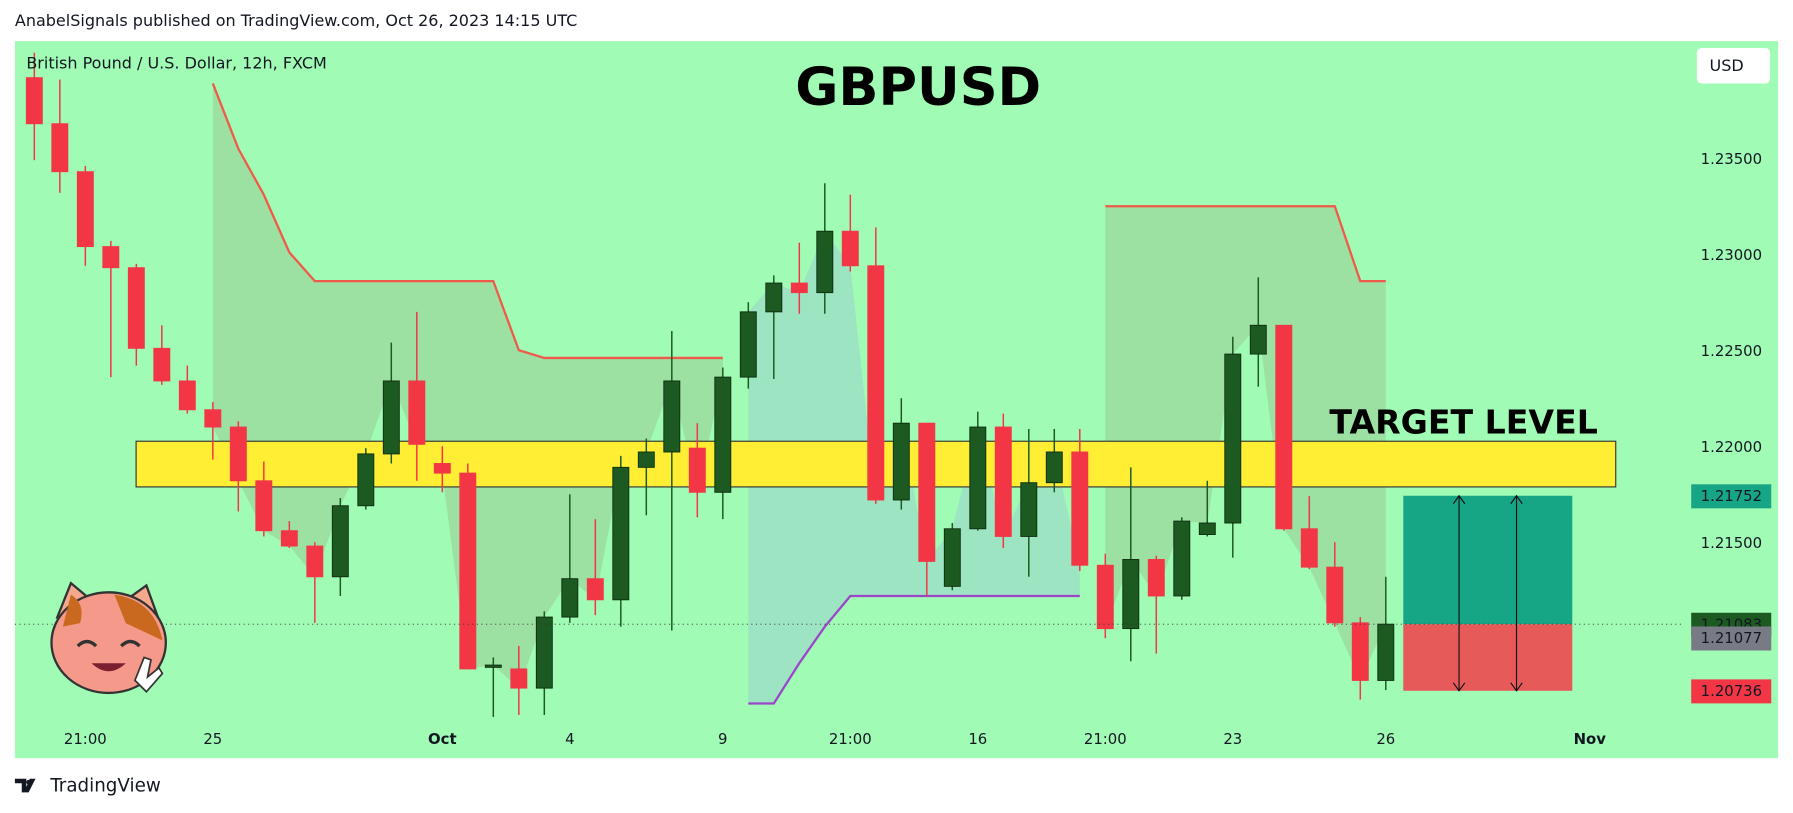  Describe the element at coordinates (1727, 65) in the screenshot. I see `currency-label: USD` at that location.